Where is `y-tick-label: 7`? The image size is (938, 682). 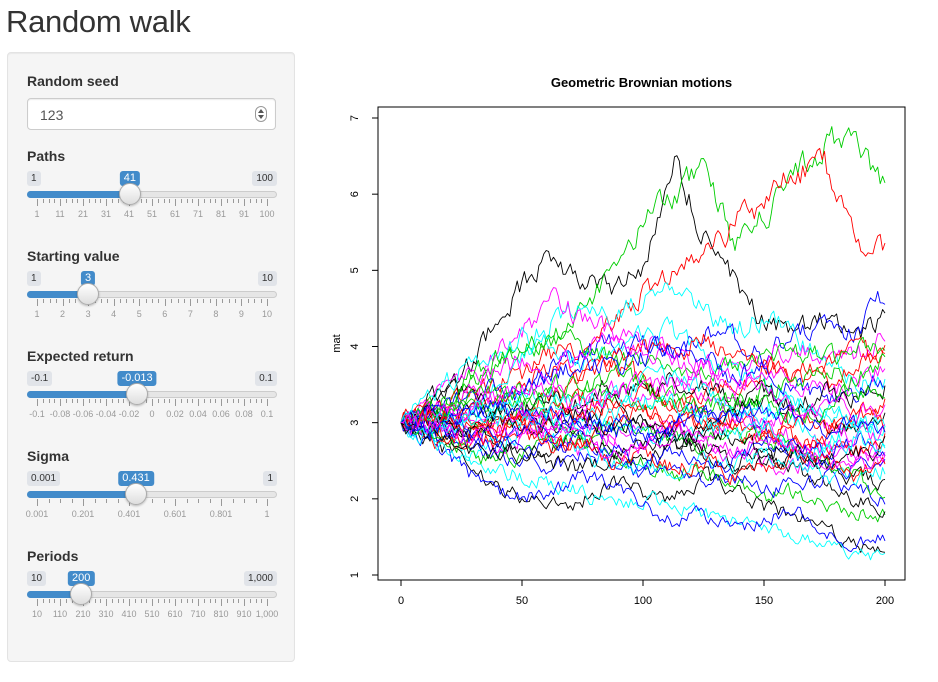
y-tick-label: 7 is located at coordinates (355, 118).